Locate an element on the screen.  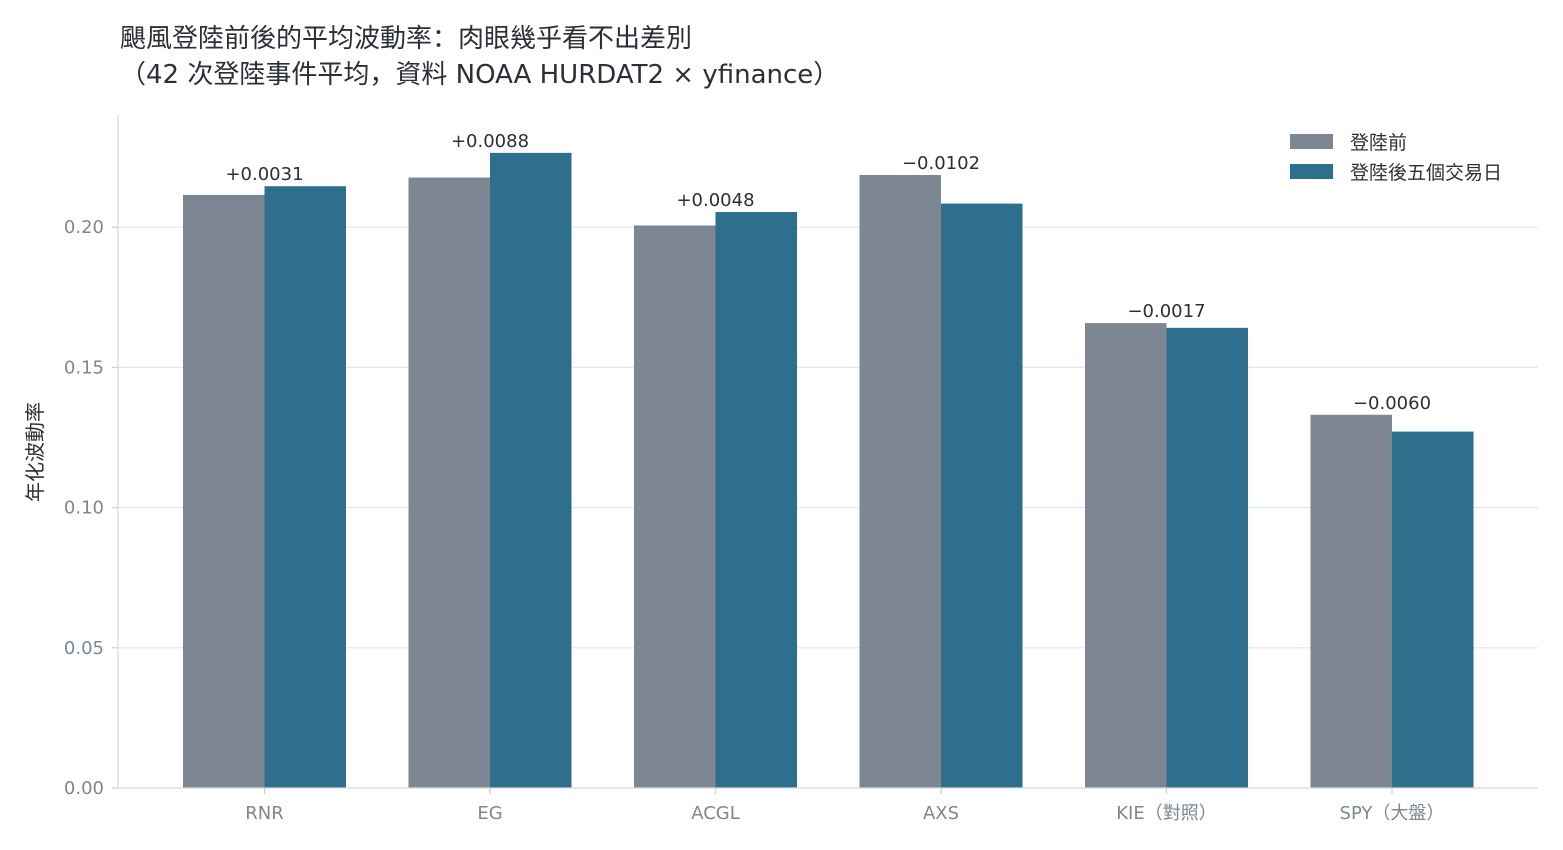
x-tick-label: AXS is located at coordinates (941, 813).